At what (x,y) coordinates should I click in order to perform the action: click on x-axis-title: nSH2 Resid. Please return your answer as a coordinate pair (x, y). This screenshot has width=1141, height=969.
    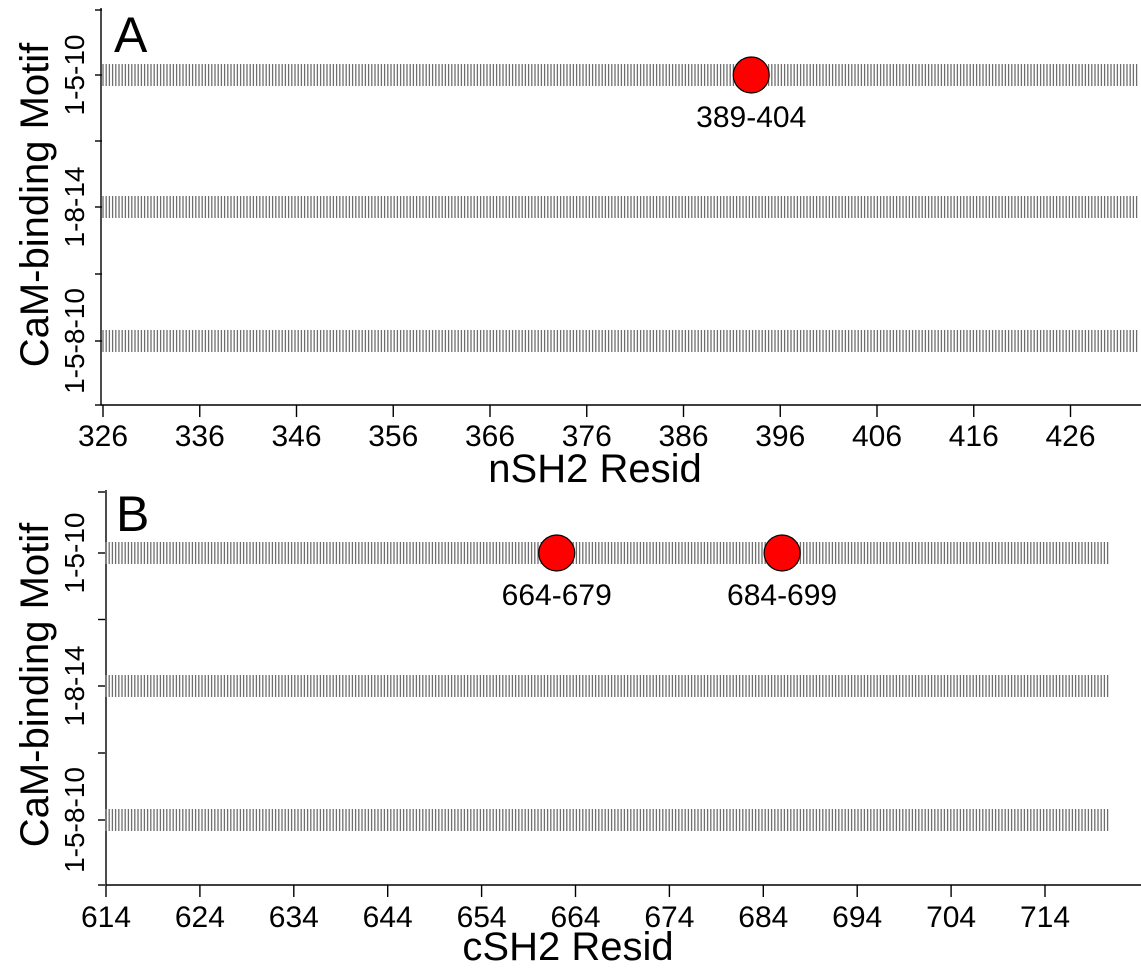
    Looking at the image, I should click on (594, 469).